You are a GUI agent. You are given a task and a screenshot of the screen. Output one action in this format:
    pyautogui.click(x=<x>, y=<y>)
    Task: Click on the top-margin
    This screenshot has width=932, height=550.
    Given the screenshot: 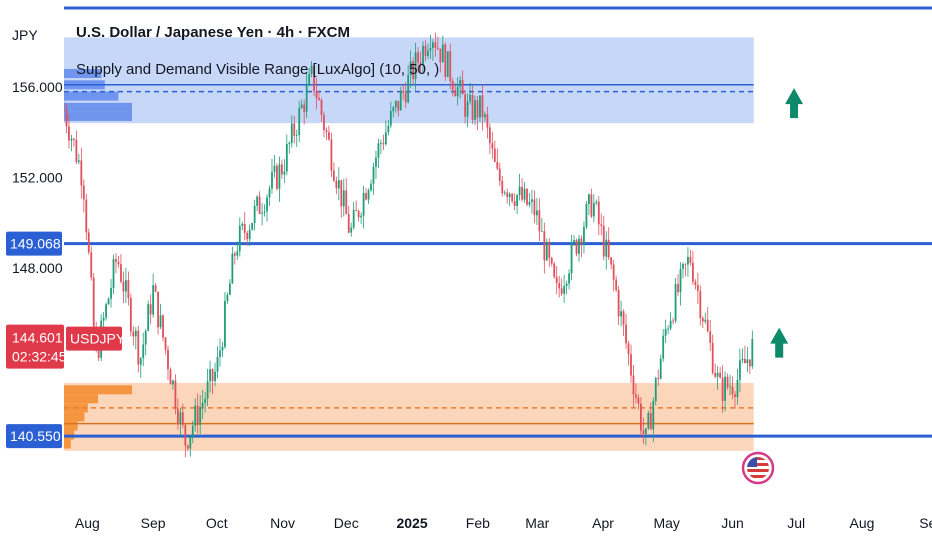 What is the action you would take?
    pyautogui.click(x=466, y=4)
    